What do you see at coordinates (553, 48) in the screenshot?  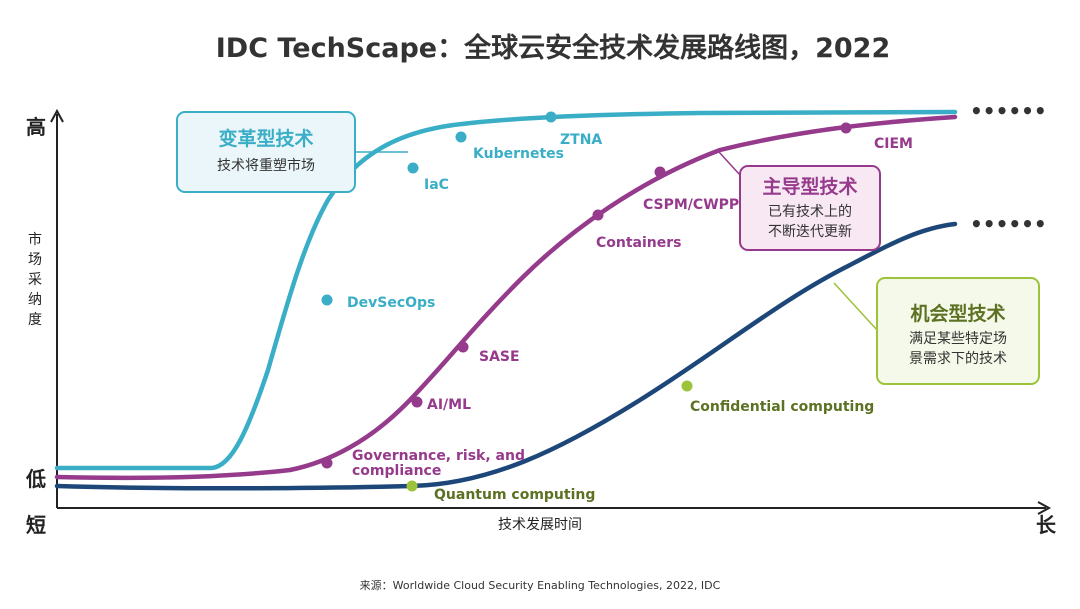 I see `chart-title: IDC TechScape：全球云安全技术发展路线图，2022` at bounding box center [553, 48].